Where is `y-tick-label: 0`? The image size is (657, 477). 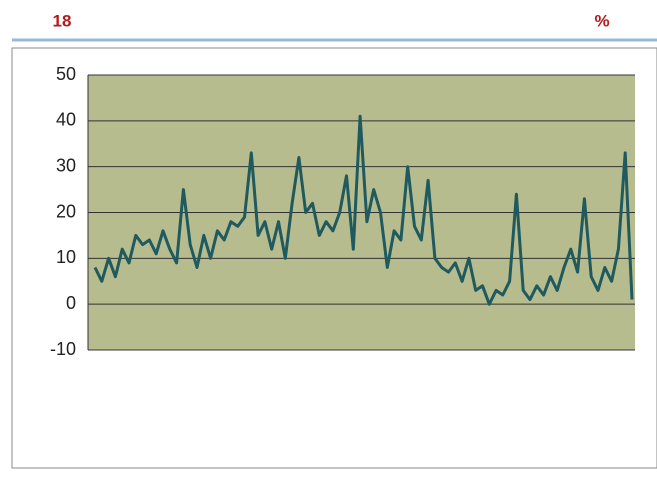 y-tick-label: 0 is located at coordinates (71, 303).